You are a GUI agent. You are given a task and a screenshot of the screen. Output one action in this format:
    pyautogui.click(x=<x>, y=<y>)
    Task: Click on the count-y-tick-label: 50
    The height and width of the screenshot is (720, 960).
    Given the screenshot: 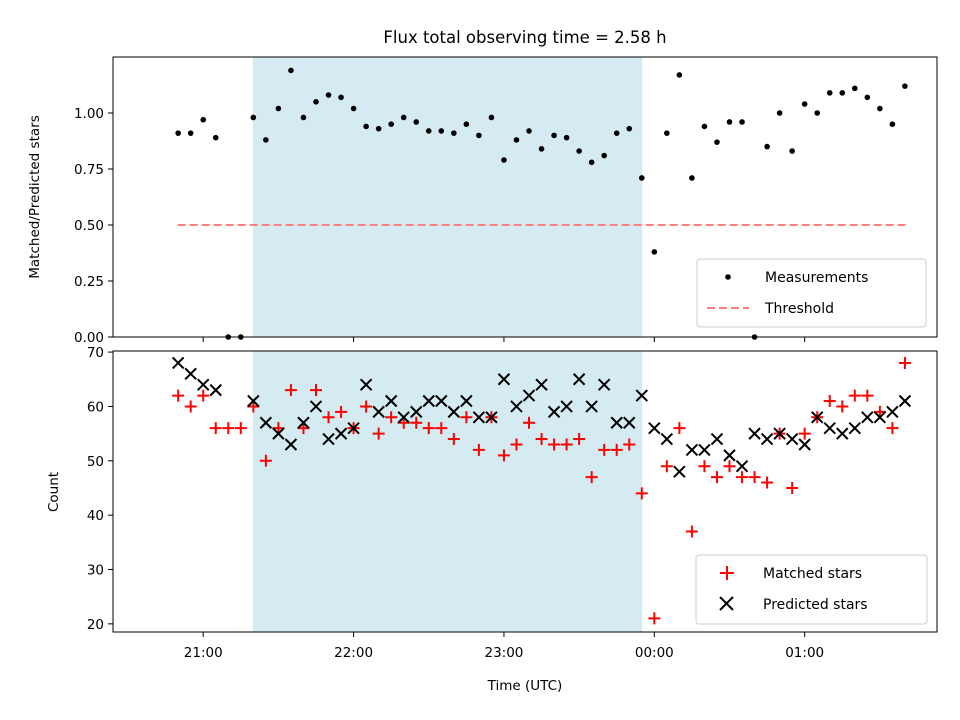 What is the action you would take?
    pyautogui.click(x=95, y=462)
    